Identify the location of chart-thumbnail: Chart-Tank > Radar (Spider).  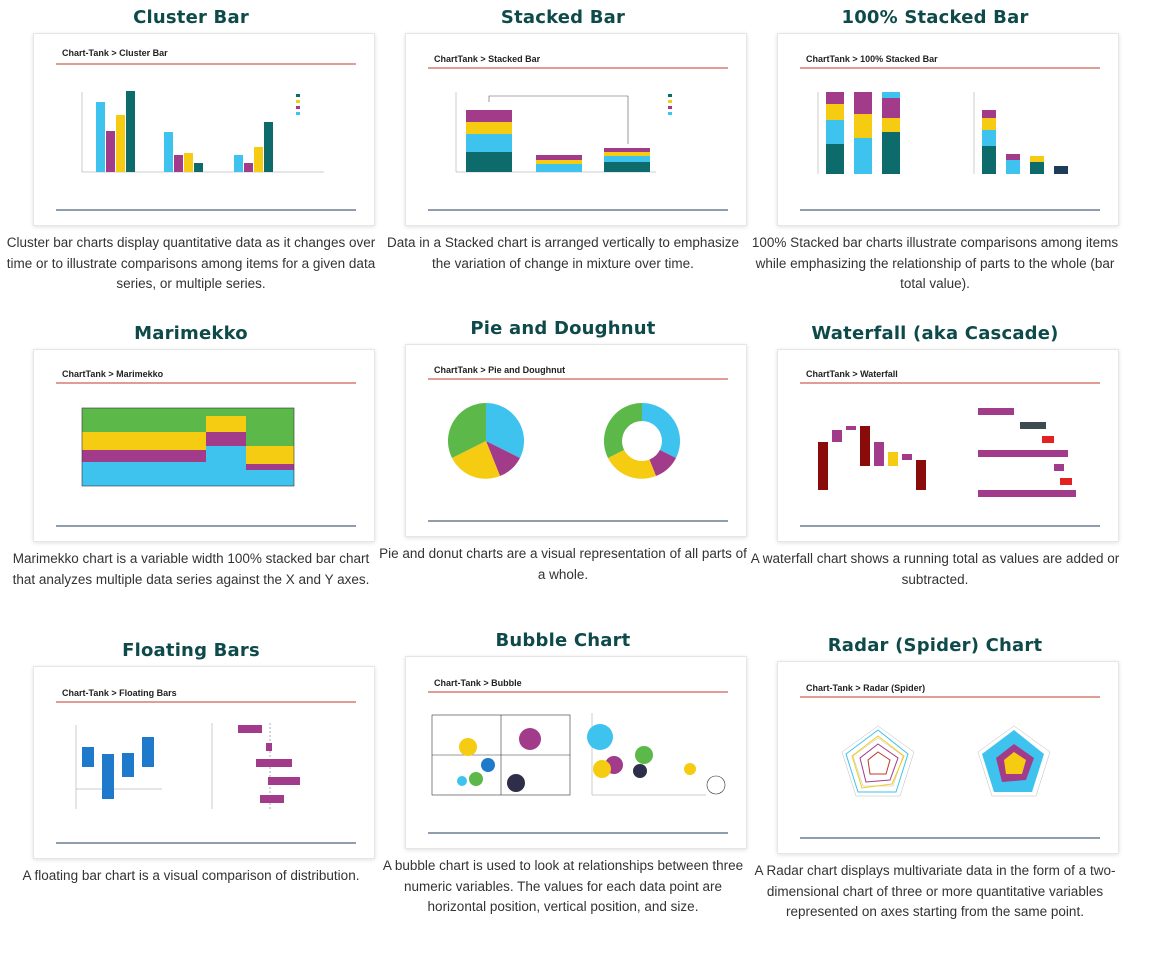
(948, 757).